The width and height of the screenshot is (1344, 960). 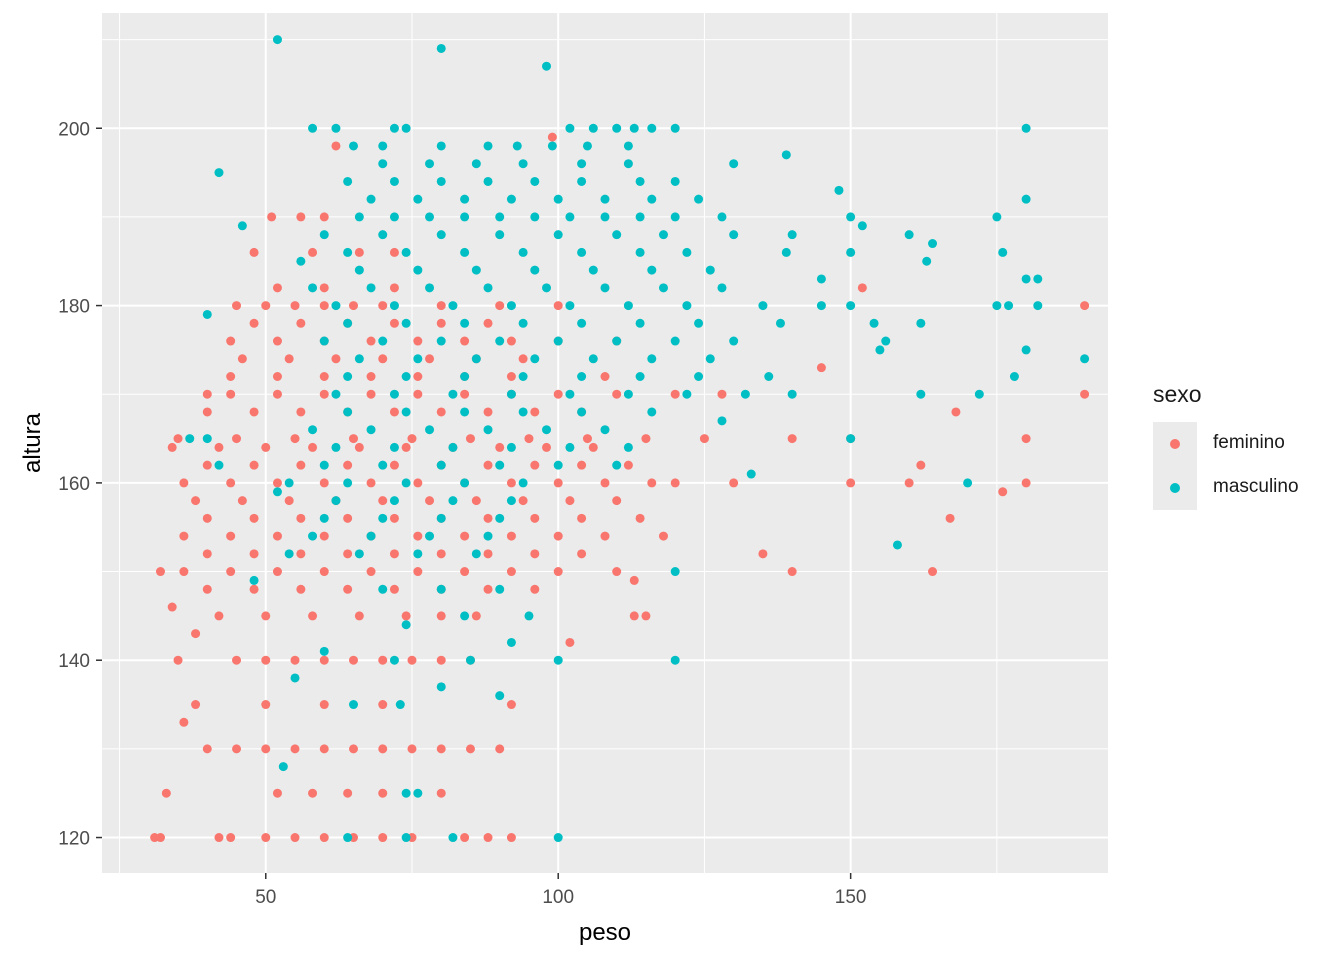 I want to click on x-tick-label: 150, so click(x=851, y=897).